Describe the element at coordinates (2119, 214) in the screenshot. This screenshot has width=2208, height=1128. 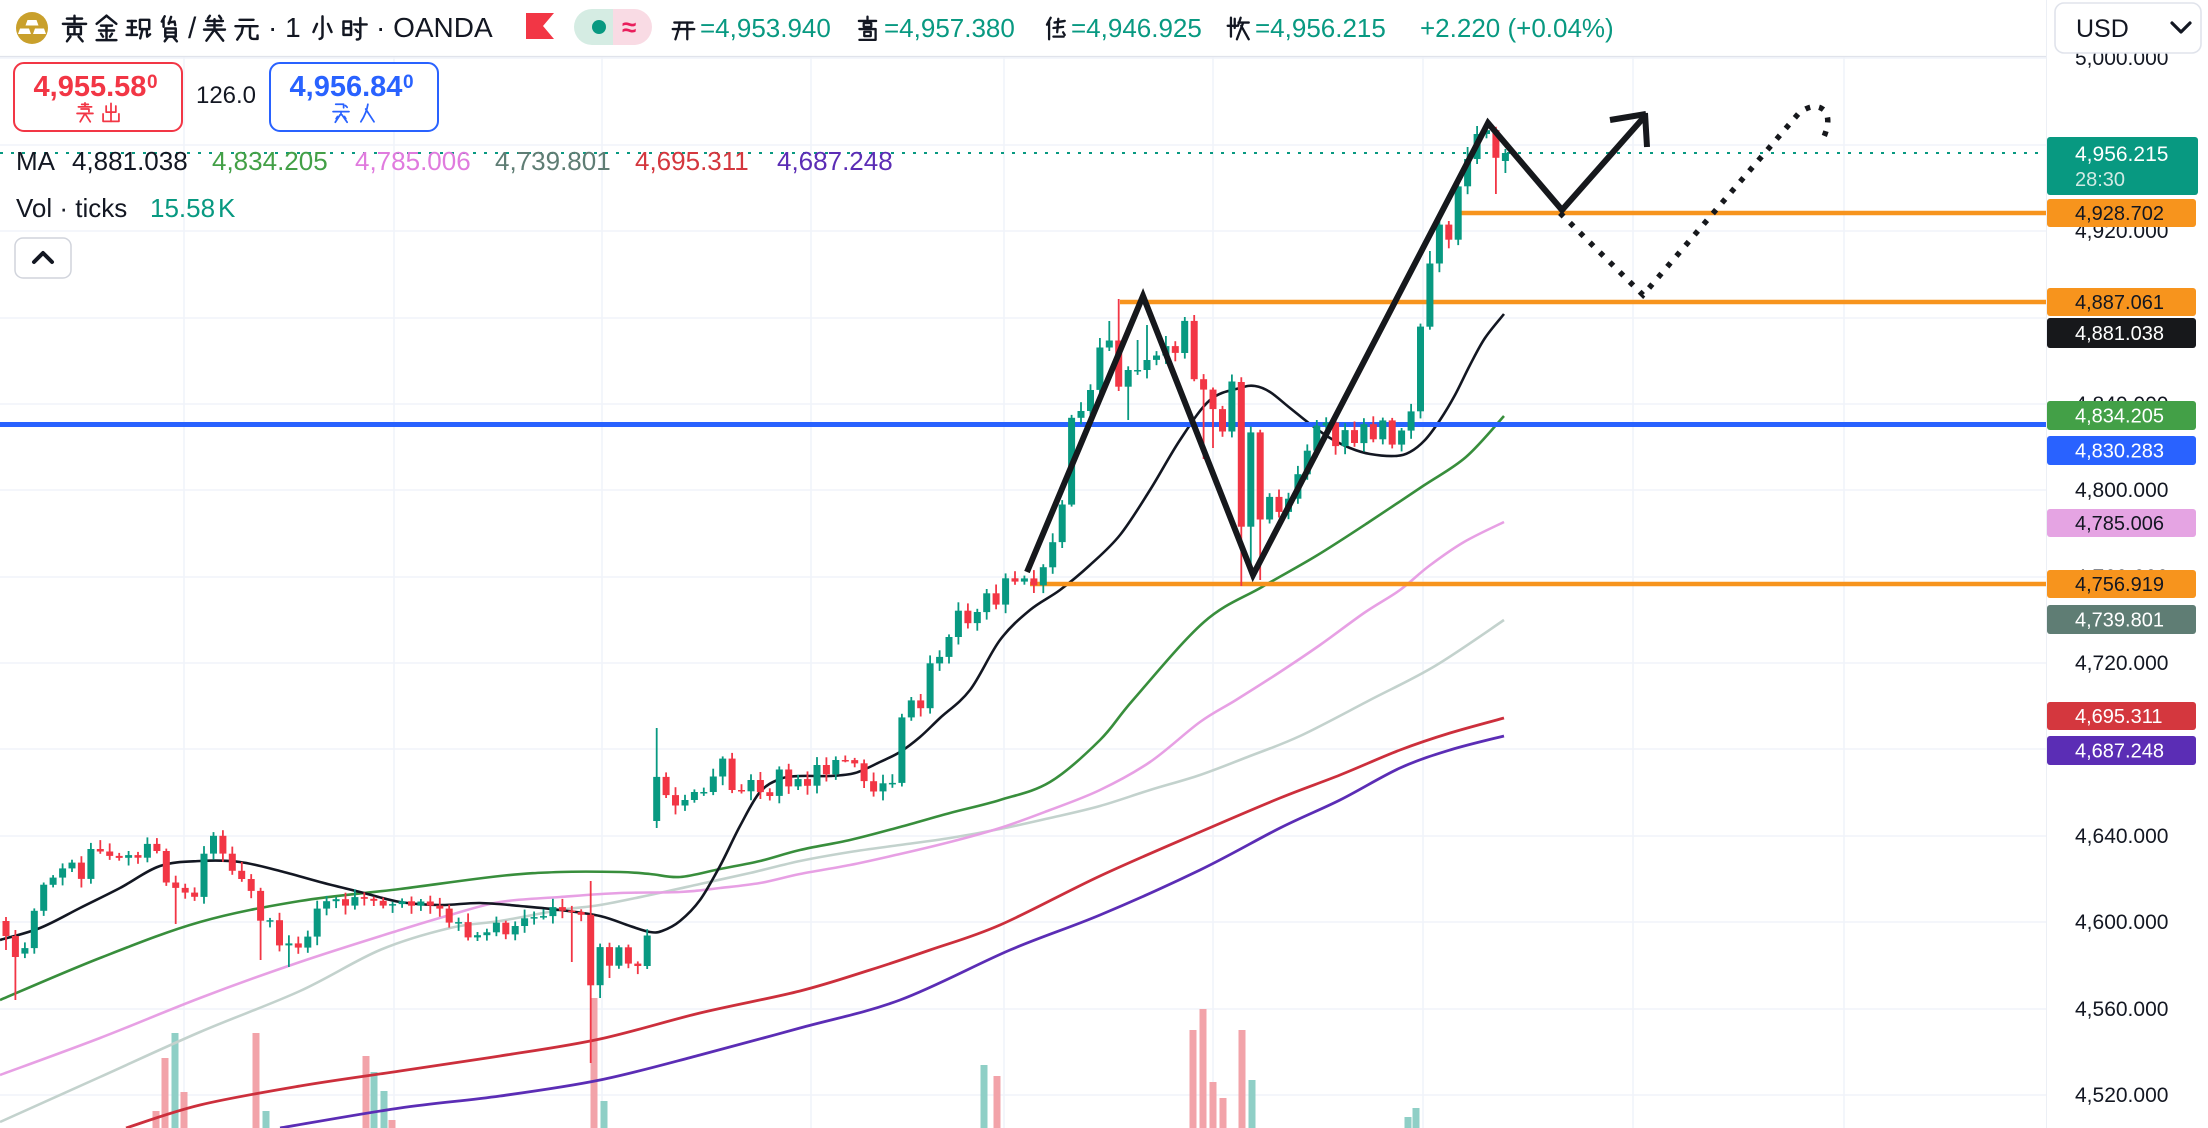
I see `svg-text: 4,928.702` at that location.